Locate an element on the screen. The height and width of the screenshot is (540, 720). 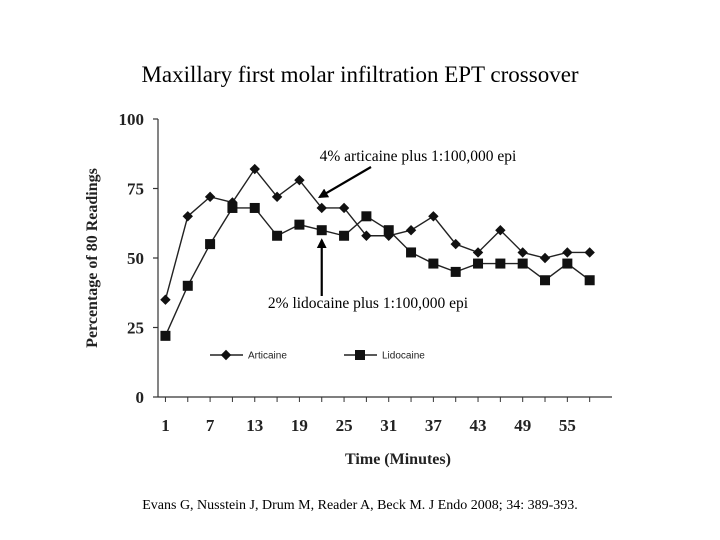
x-tick-label: 43 is located at coordinates (478, 425).